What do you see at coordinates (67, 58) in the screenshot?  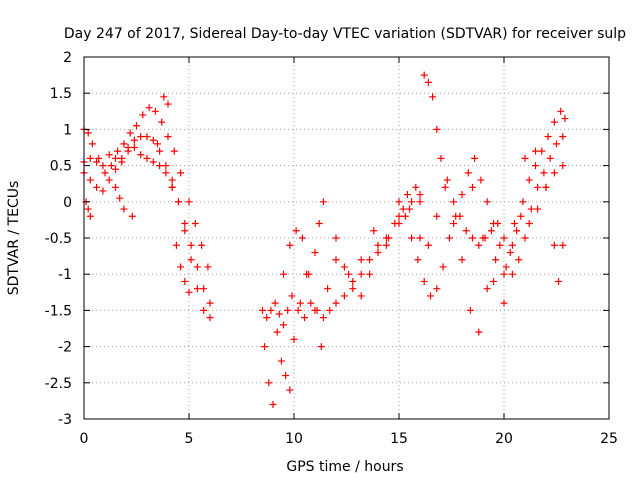 I see `y-tick-label: 2` at bounding box center [67, 58].